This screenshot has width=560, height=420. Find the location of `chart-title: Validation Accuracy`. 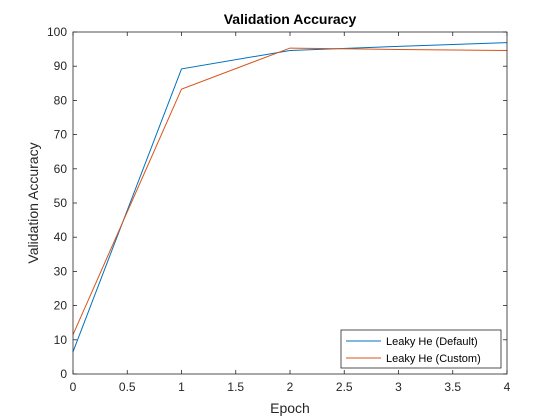

chart-title: Validation Accuracy is located at coordinates (290, 19).